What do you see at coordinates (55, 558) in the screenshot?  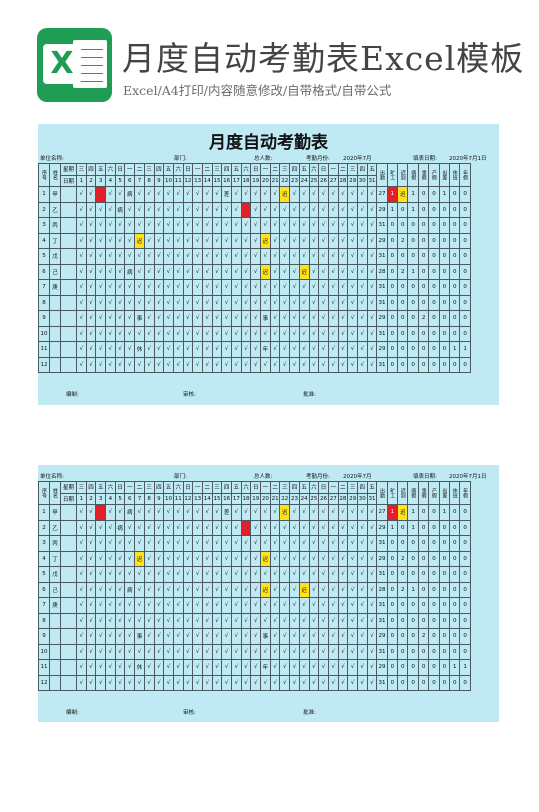 I see `name-cell: 丁` at bounding box center [55, 558].